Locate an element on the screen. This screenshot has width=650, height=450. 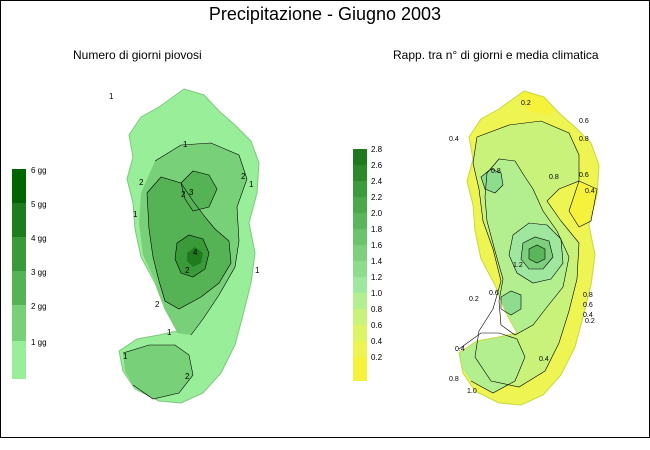
legend-label-2gg: 2 gg is located at coordinates (39, 306).